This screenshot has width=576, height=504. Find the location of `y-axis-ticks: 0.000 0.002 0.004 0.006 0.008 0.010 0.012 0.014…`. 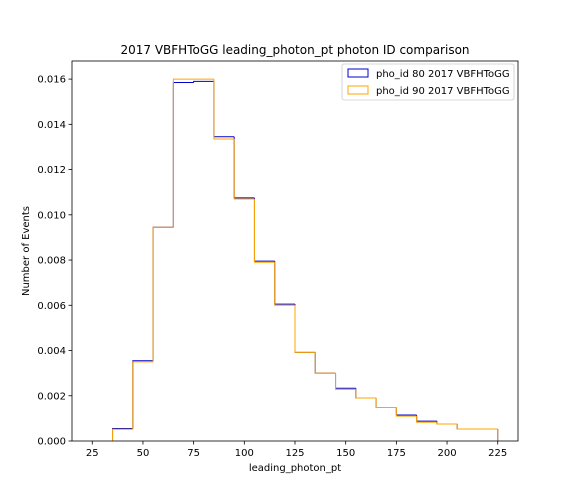

y-axis-ticks: 0.000 0.002 0.004 0.006 0.008 0.010 0.012 0.014… is located at coordinates (54, 261).